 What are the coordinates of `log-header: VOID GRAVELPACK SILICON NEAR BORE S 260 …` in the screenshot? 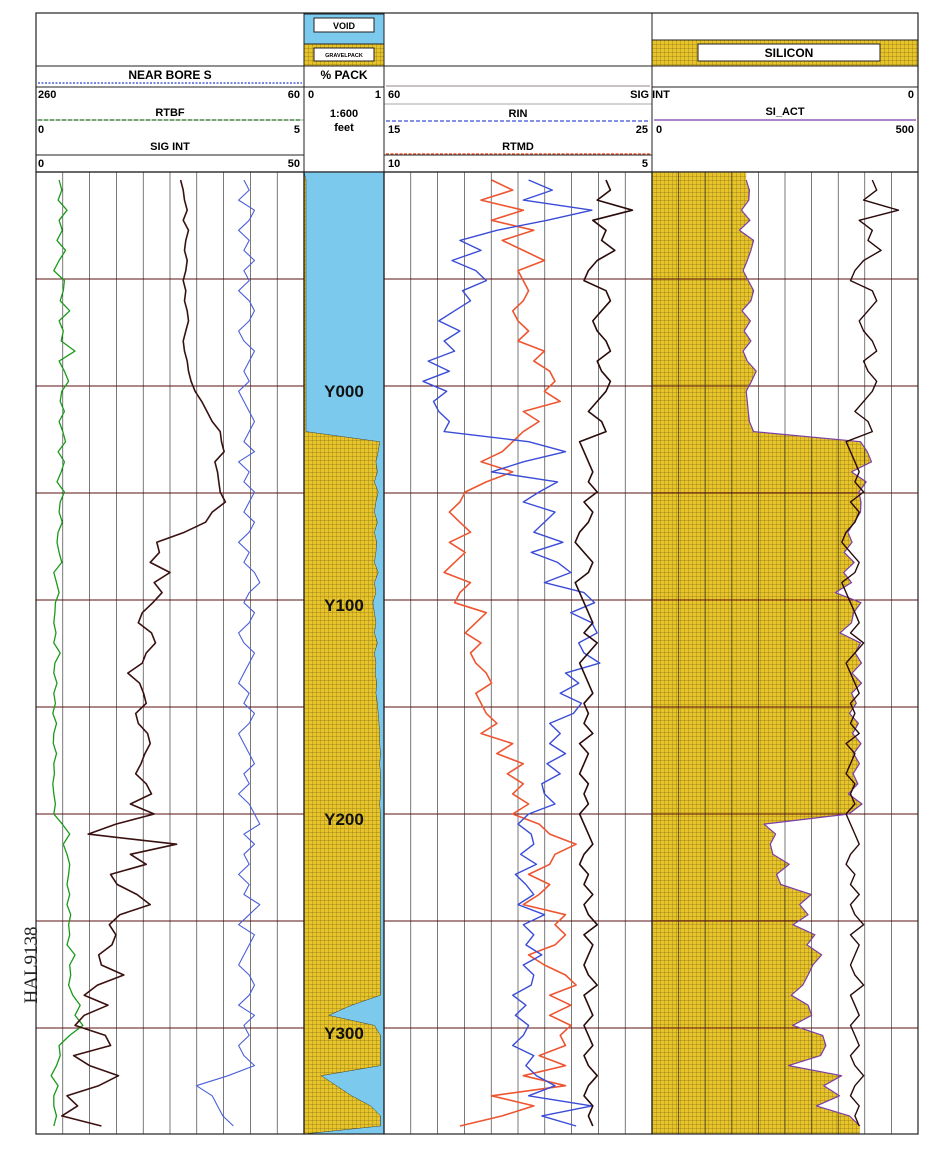 It's located at (477, 92).